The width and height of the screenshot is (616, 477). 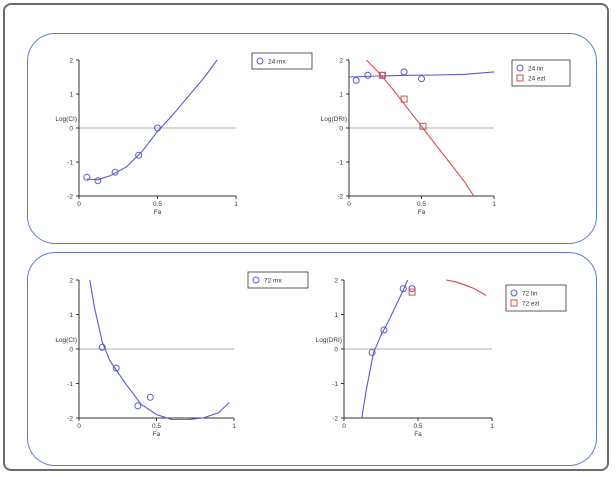 I want to click on chart-1: 2 1 0 -1 -2 0 0.5 1 Fa Log(DRI) 24 lin 24 ezl, so click(x=446, y=137).